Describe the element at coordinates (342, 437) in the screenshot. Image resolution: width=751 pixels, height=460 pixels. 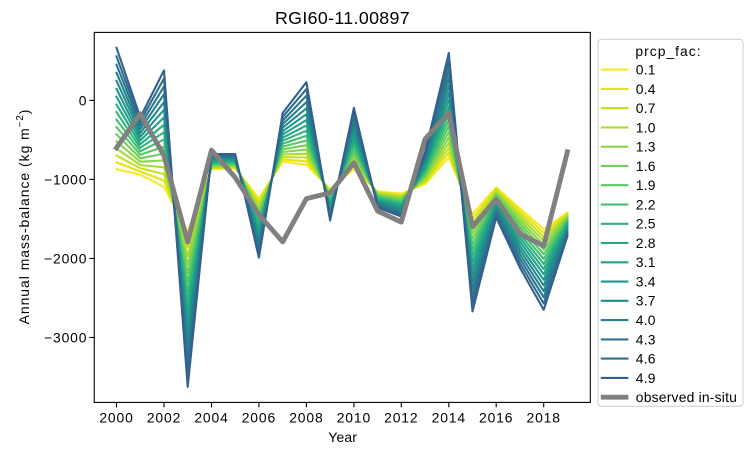
I see `svg-text: Year` at that location.